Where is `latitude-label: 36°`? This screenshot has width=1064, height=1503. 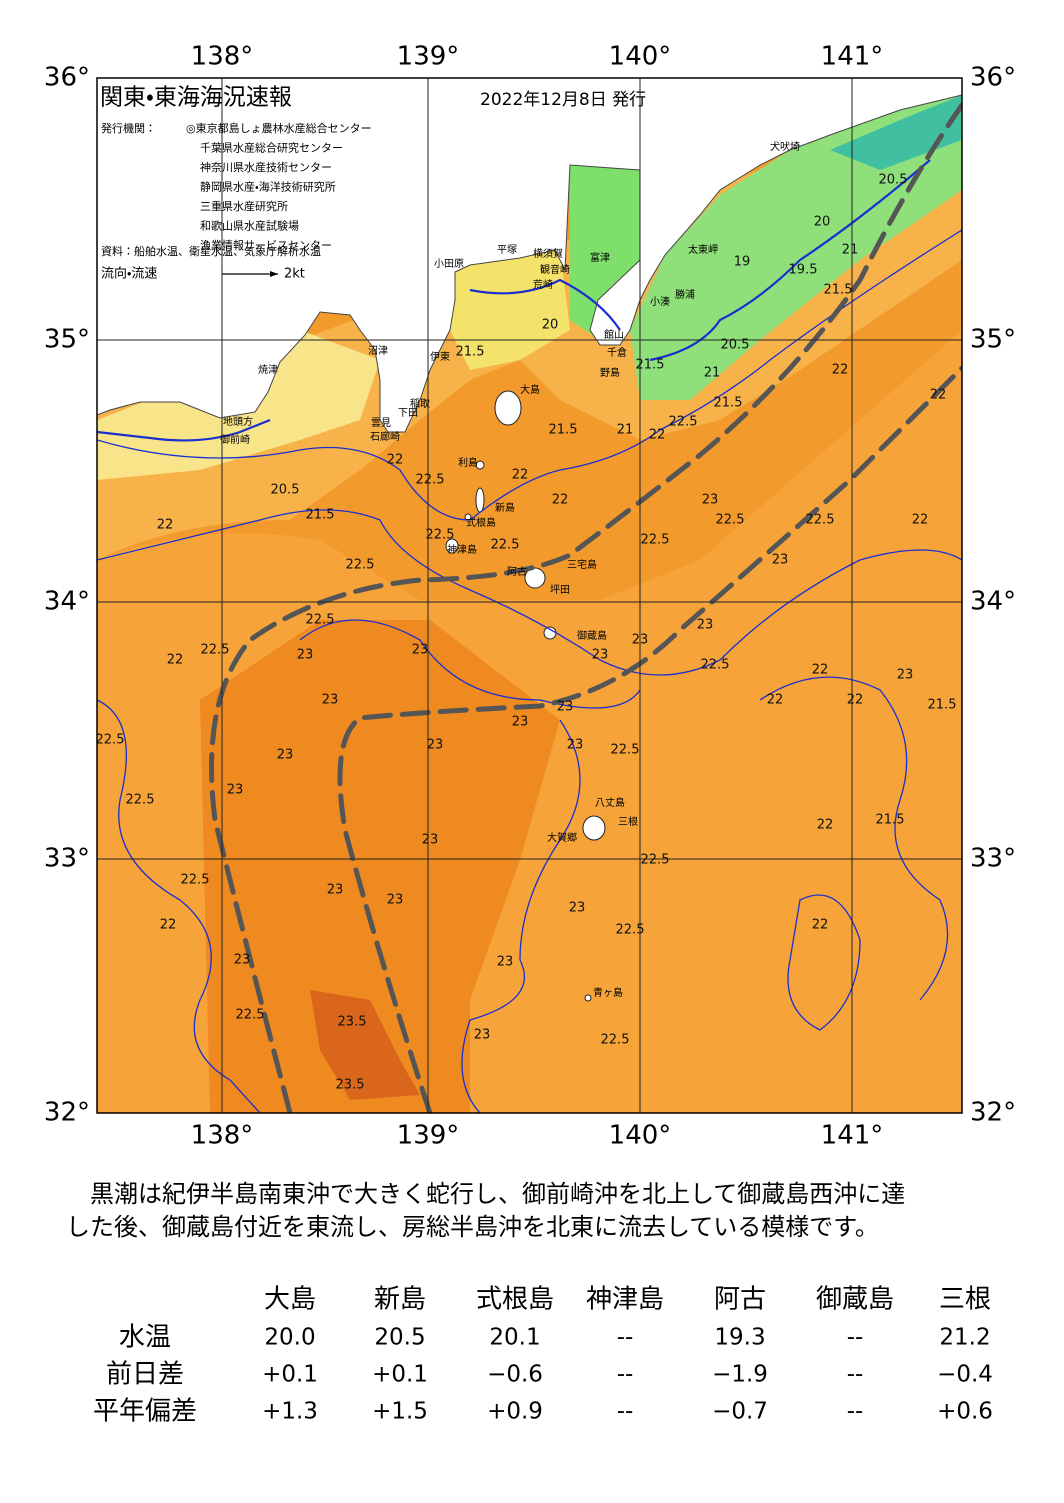
latitude-label: 36° is located at coordinates (67, 78).